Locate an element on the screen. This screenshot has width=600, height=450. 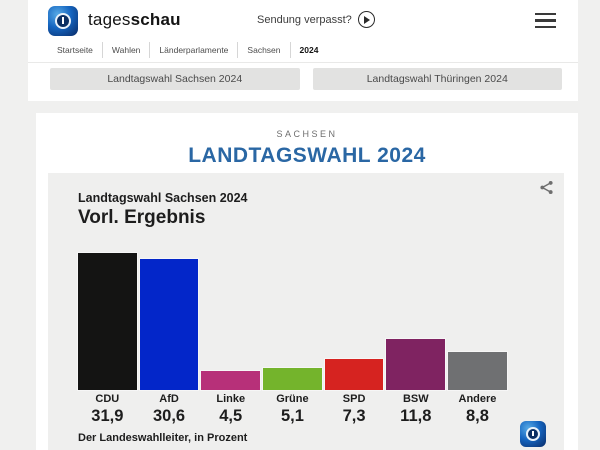
party-name: Linke is located at coordinates (231, 399).